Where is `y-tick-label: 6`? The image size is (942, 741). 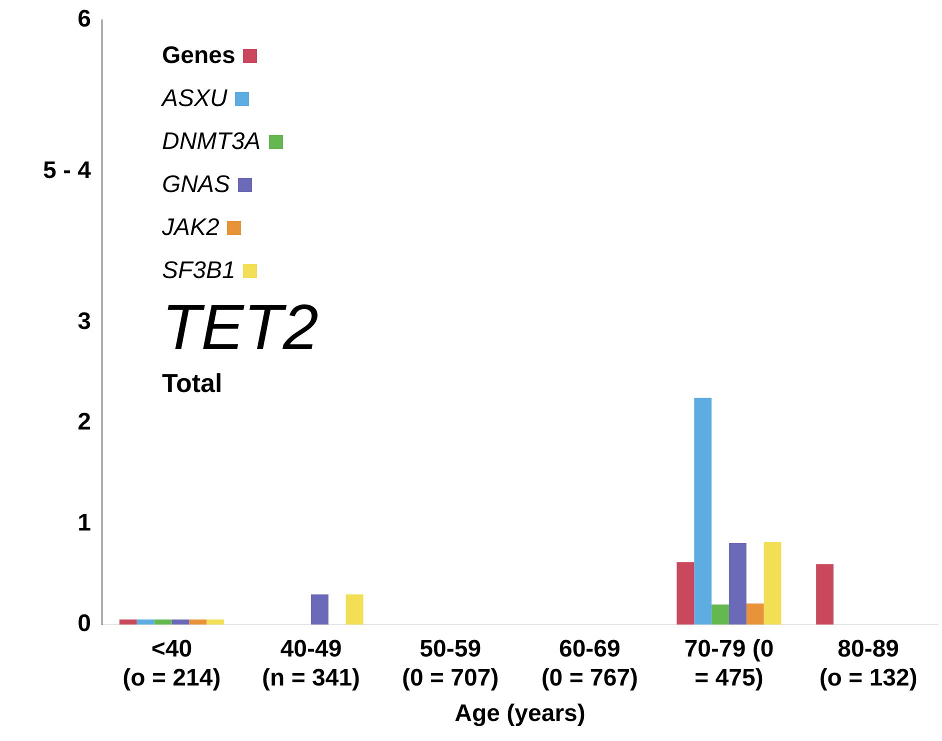 y-tick-label: 6 is located at coordinates (85, 19).